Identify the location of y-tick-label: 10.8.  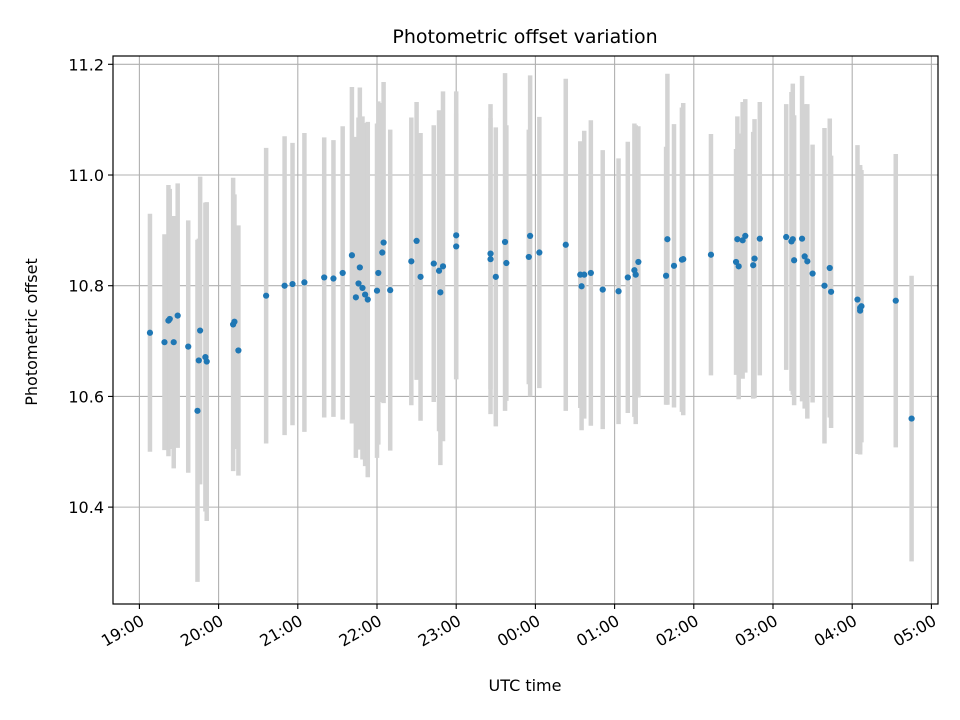
(86, 286).